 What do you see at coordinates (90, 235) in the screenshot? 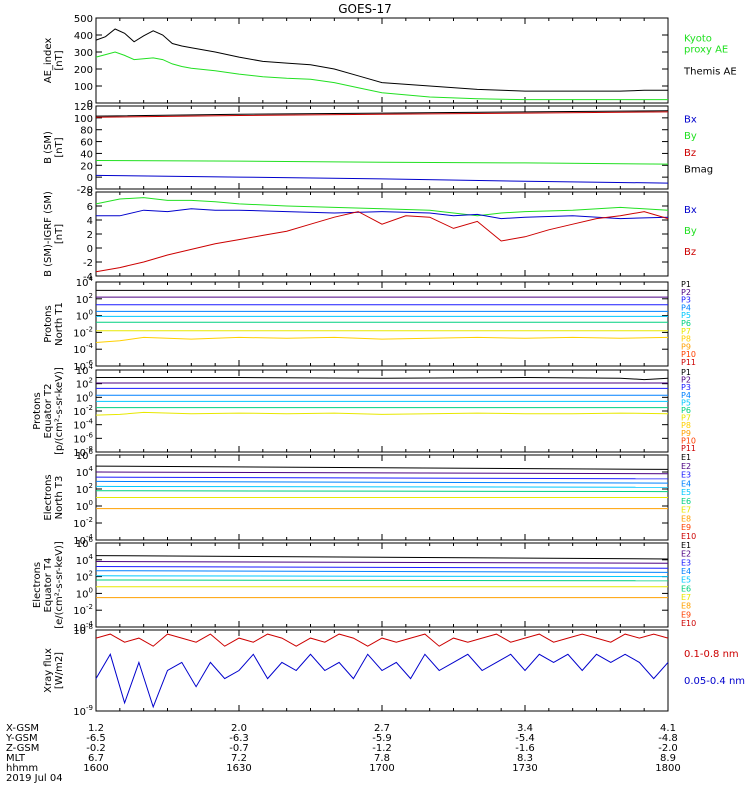
I see `y-tick-label: 2` at bounding box center [90, 235].